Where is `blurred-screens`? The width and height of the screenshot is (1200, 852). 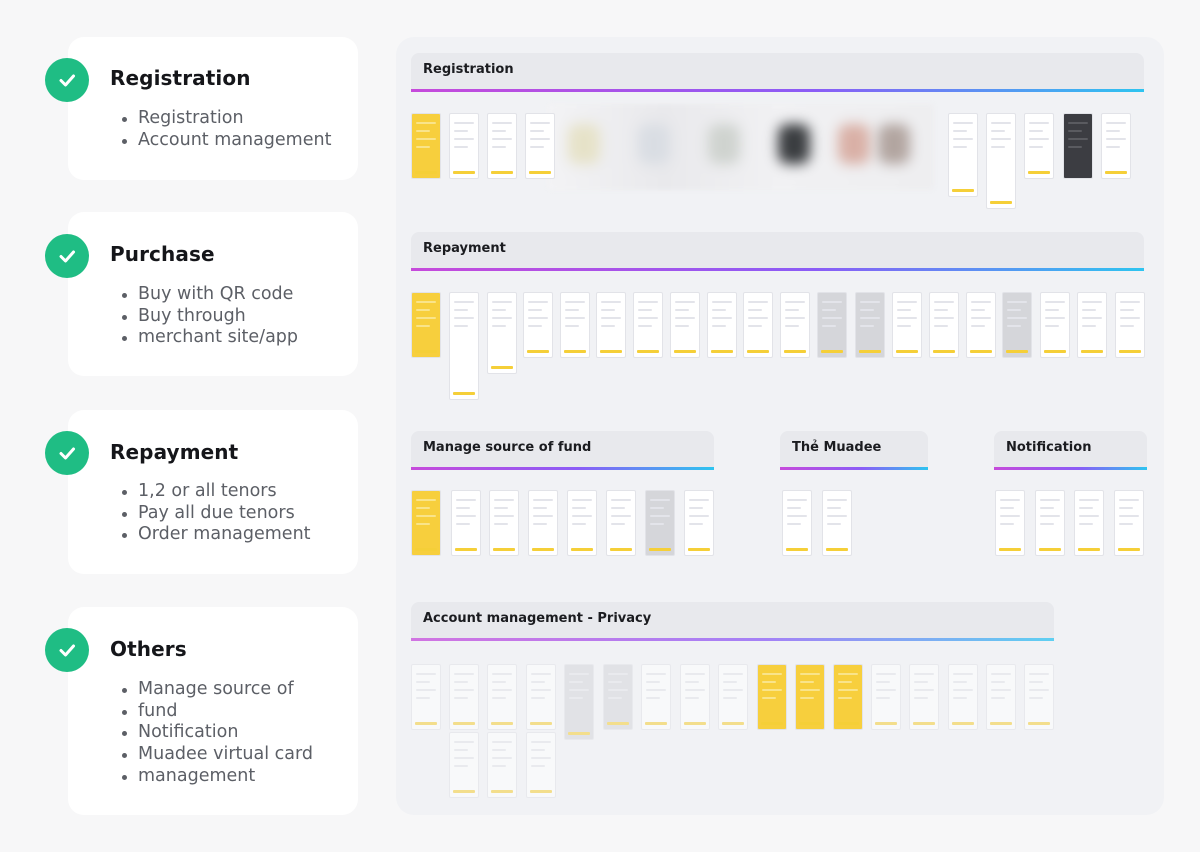 blurred-screens is located at coordinates (741, 147).